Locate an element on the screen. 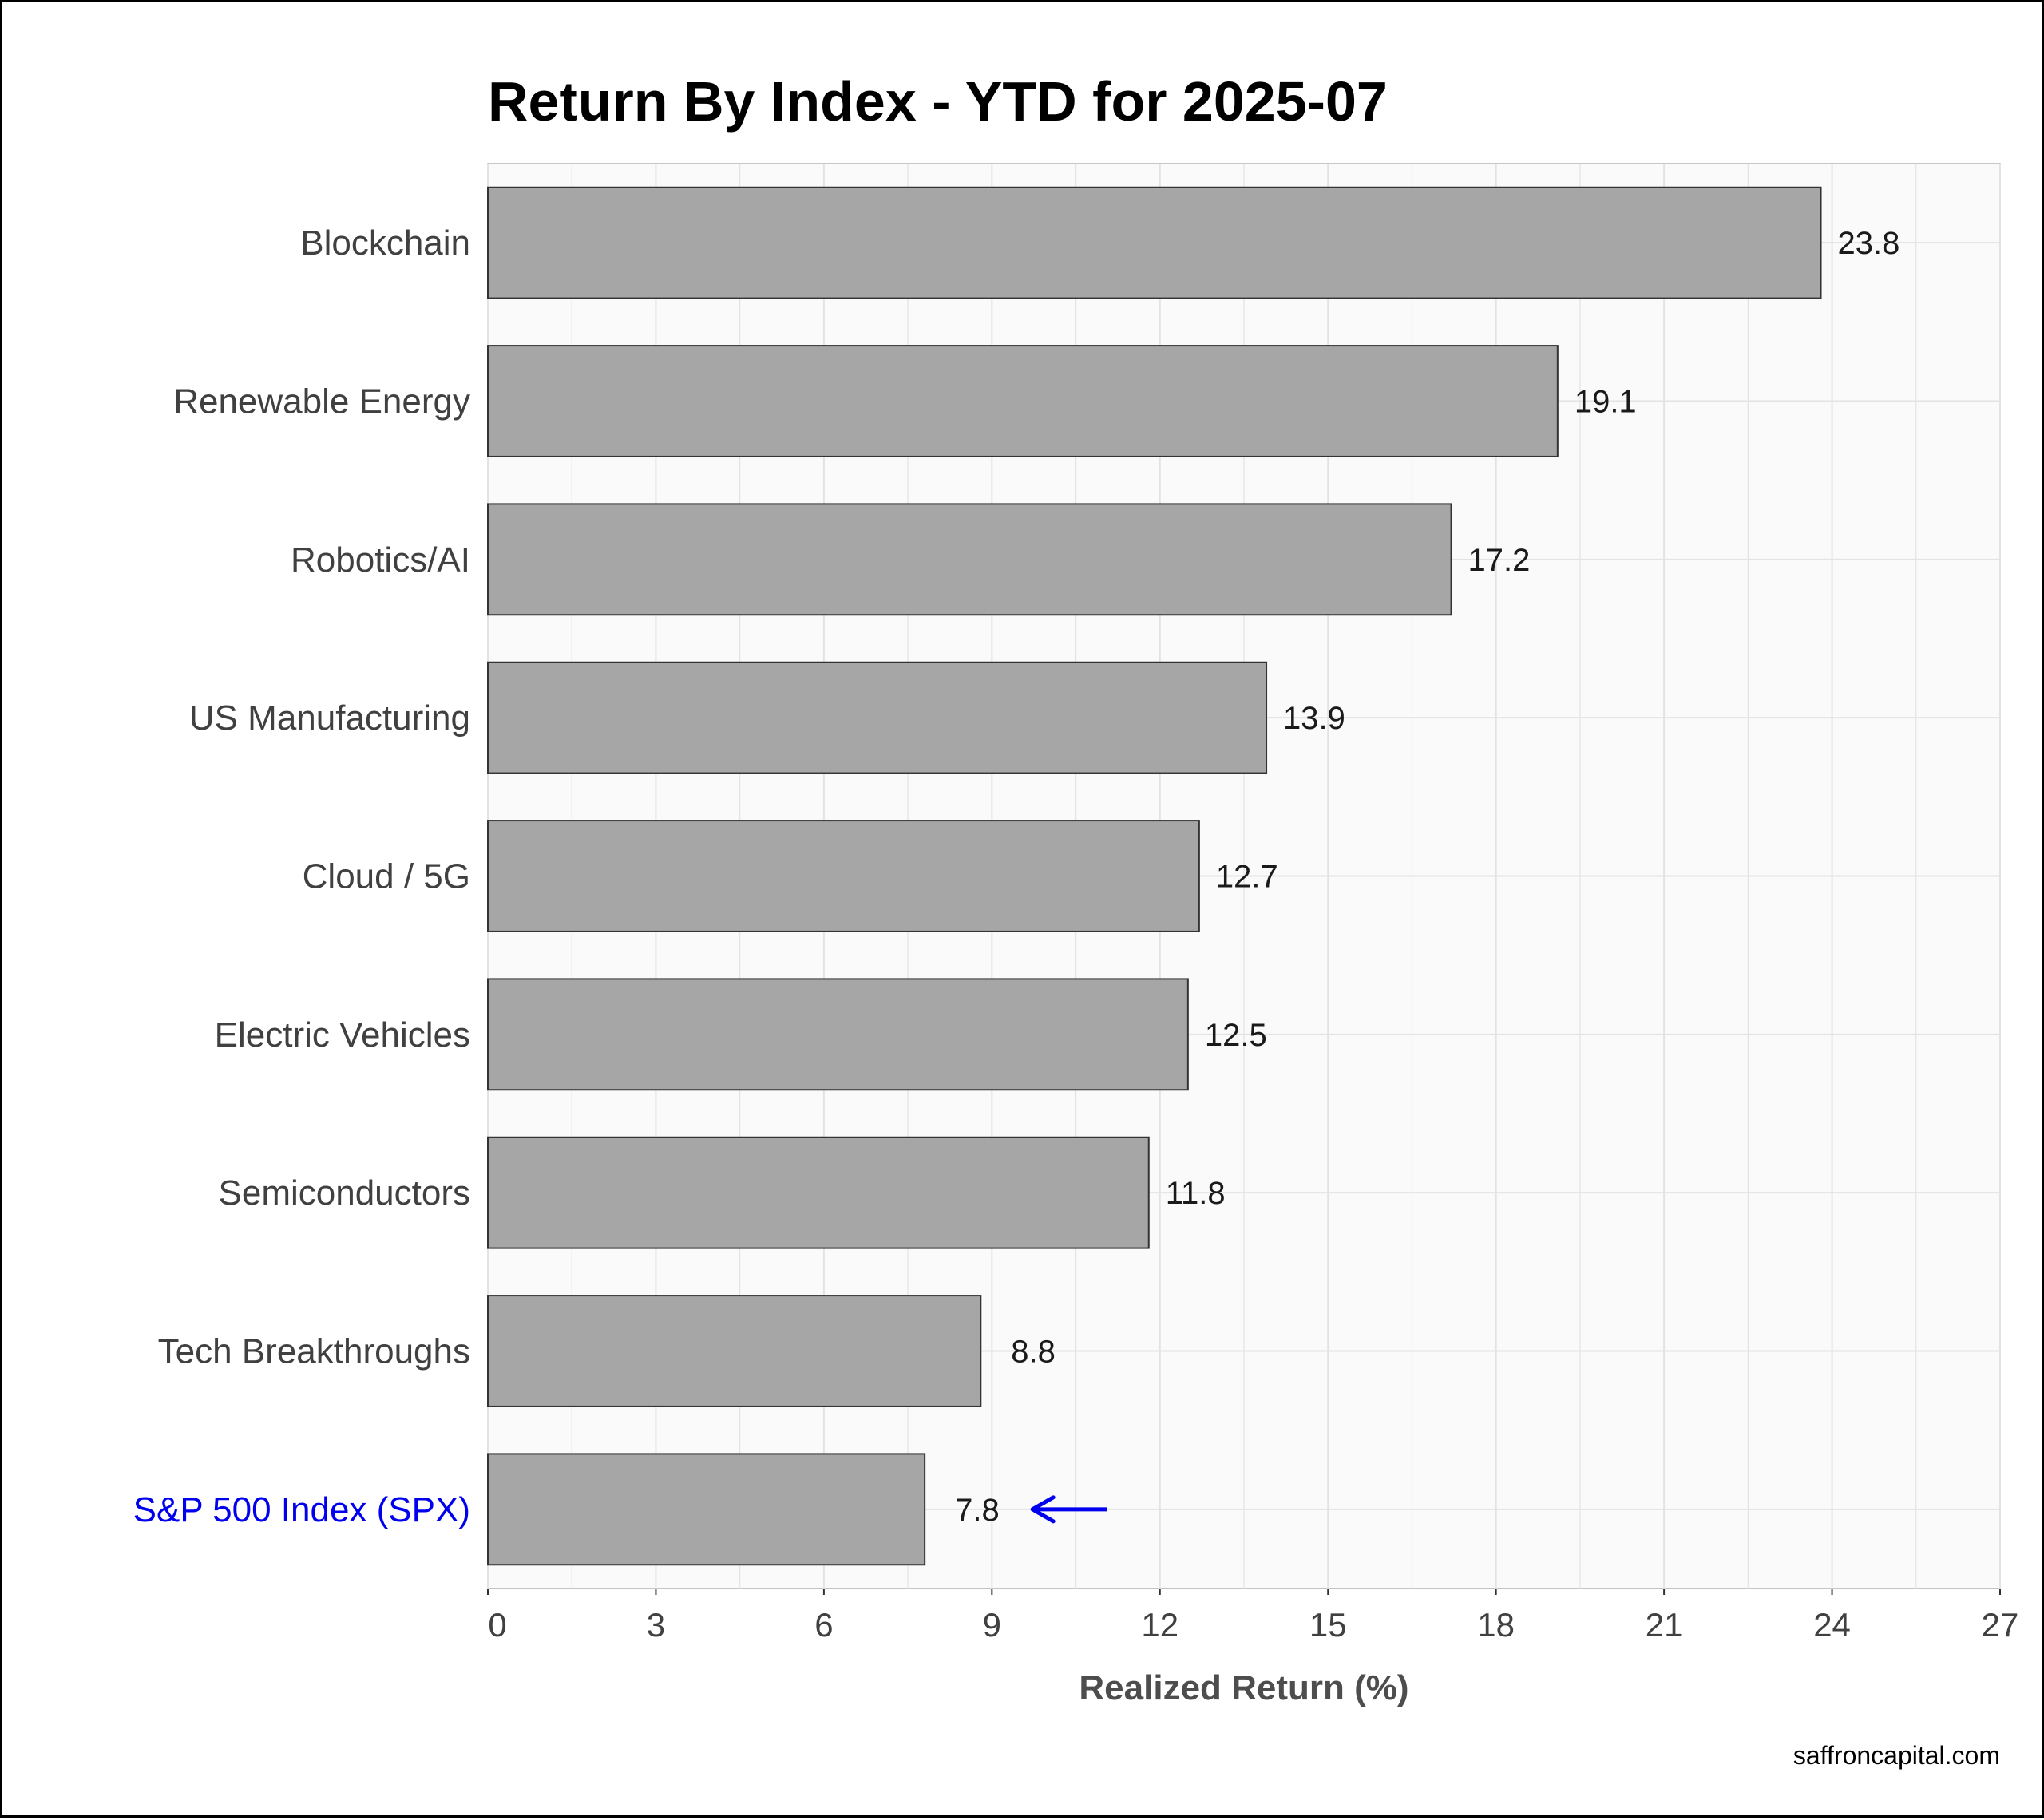  x-tick-labels: 0 3 6 9 12 15 18 21 24 27 is located at coordinates (1253, 1616).